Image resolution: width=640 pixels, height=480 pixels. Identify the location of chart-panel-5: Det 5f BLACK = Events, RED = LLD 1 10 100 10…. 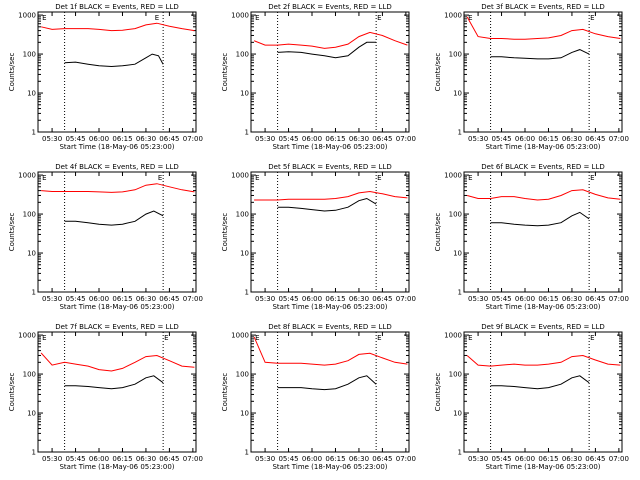
(318, 237).